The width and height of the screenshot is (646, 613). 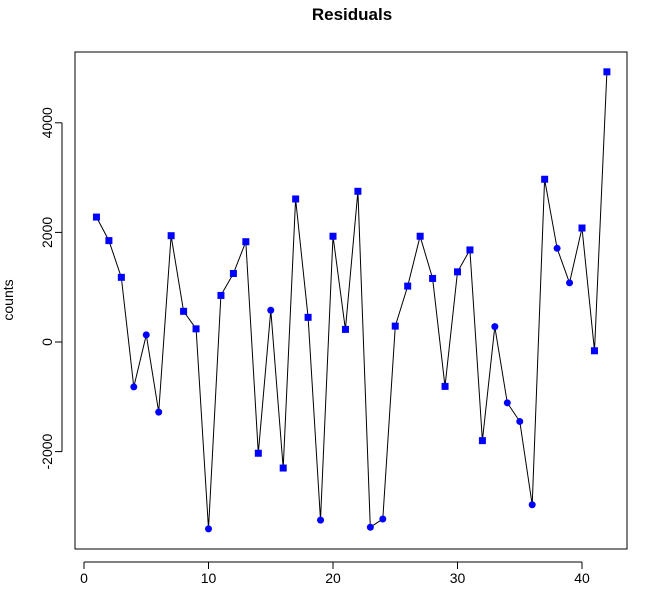 I want to click on x-axis: 0 10 20 30 40, so click(x=335, y=573).